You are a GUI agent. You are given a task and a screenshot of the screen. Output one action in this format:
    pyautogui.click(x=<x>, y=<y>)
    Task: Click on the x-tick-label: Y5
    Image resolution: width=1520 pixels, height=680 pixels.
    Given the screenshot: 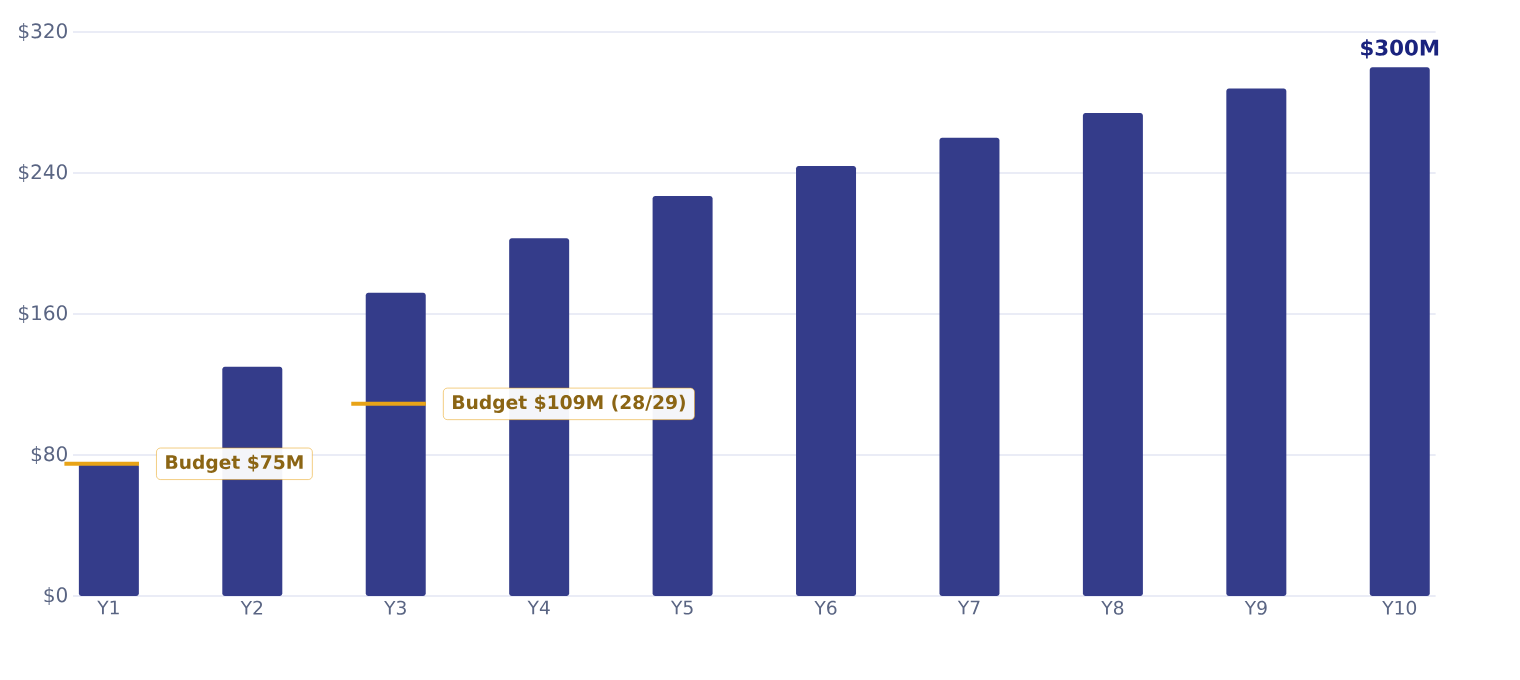 What is the action you would take?
    pyautogui.click(x=681, y=607)
    